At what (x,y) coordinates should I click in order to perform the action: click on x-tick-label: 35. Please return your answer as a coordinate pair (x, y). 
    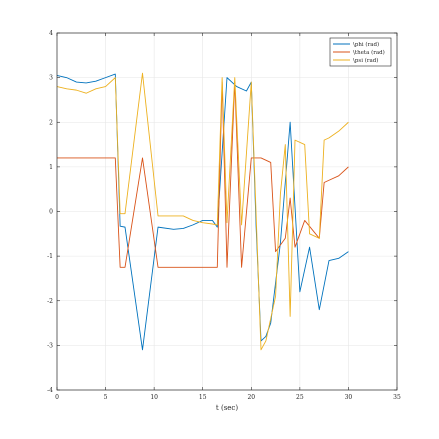
    Looking at the image, I should click on (397, 397).